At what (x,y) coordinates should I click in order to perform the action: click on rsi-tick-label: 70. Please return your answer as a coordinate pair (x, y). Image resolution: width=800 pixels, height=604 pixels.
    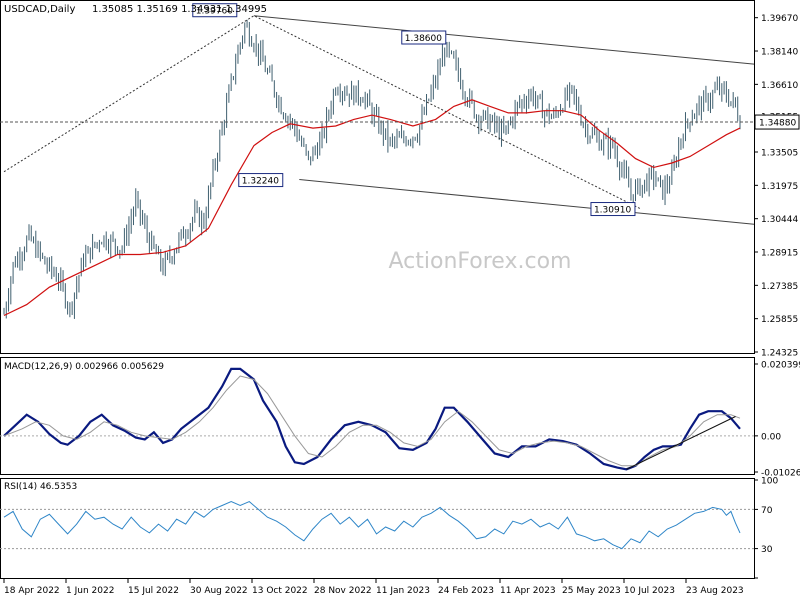
    Looking at the image, I should click on (767, 511).